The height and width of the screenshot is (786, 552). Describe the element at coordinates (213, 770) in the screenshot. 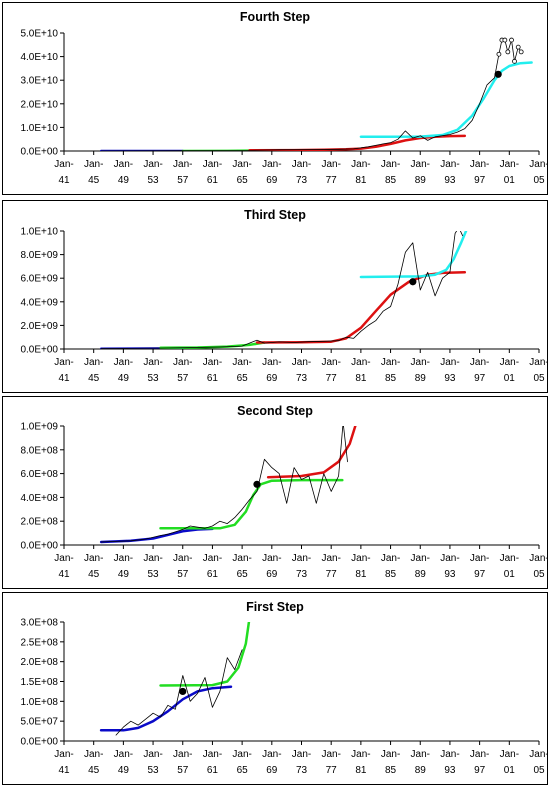

I see `x-tick-label: 61` at that location.